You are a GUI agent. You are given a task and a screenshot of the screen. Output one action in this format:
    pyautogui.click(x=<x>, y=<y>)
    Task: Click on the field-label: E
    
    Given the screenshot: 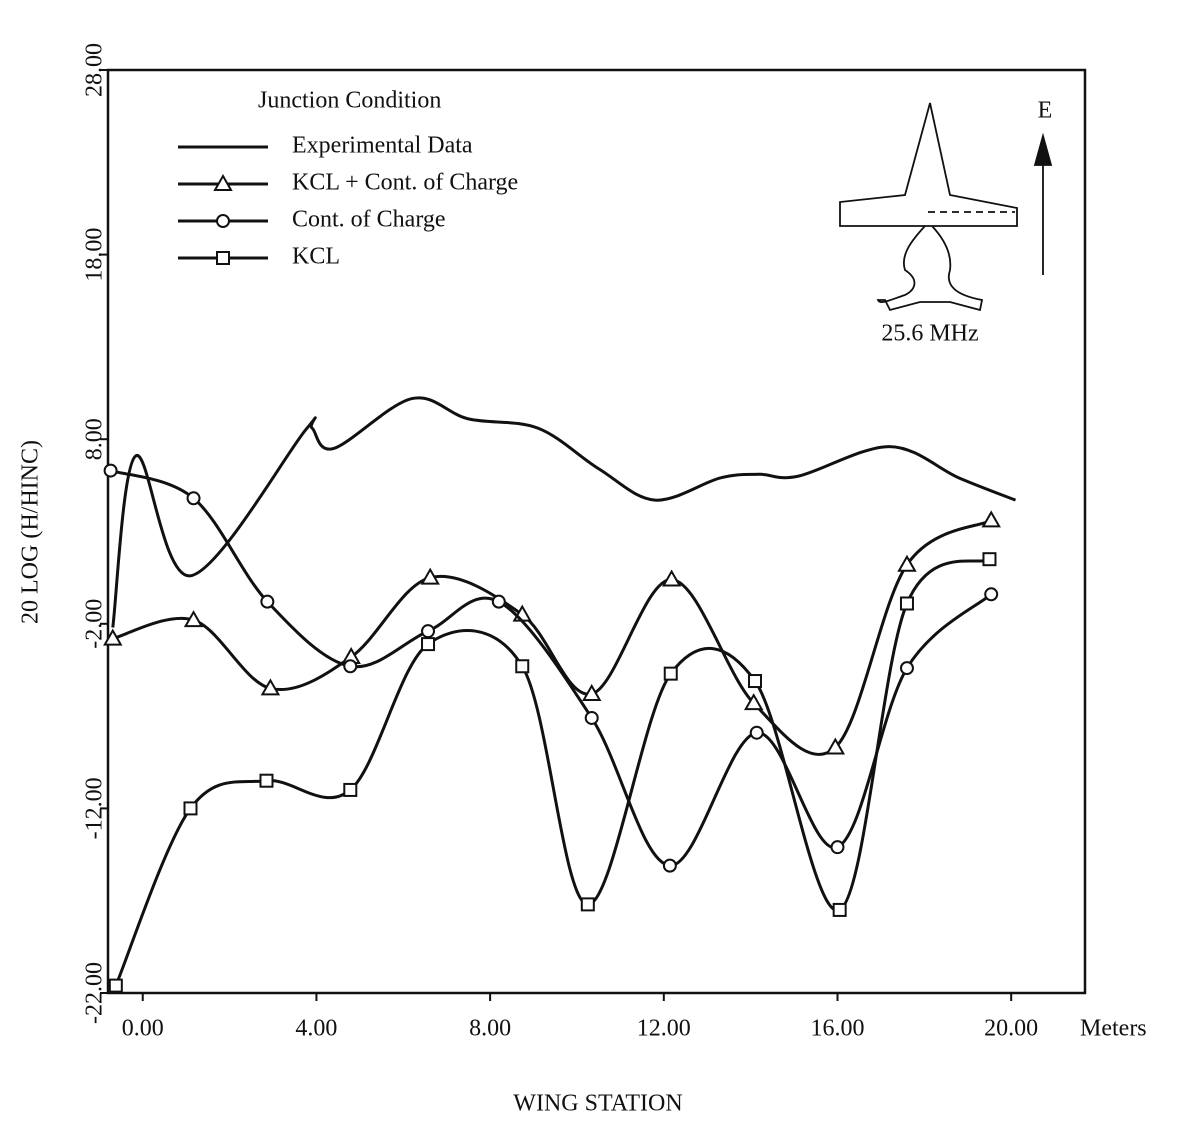 What is the action you would take?
    pyautogui.click(x=1045, y=111)
    